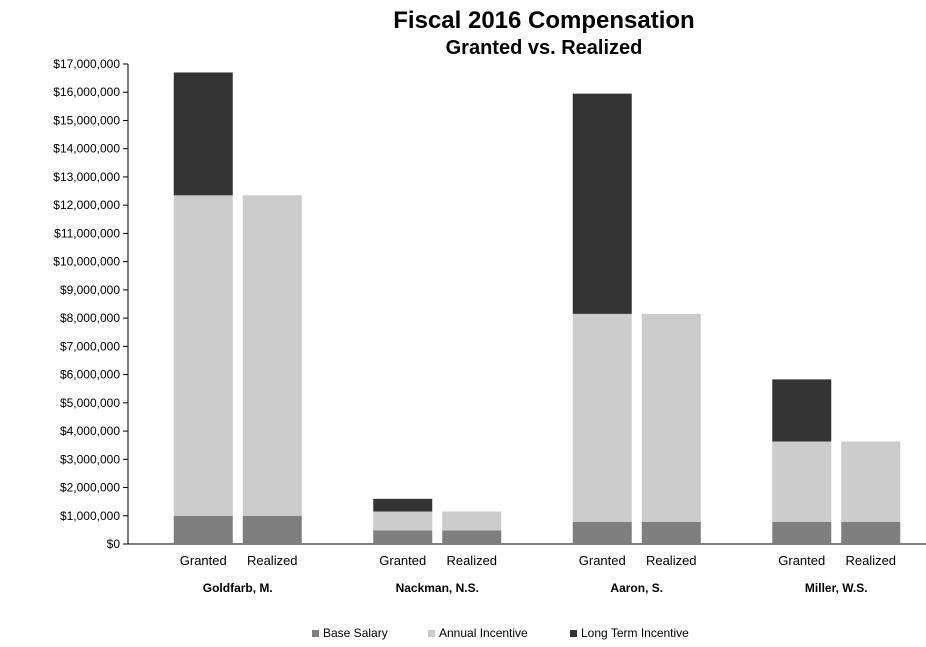 This screenshot has height=647, width=926. What do you see at coordinates (238, 588) in the screenshot?
I see `group-label: Goldfarb, M.` at bounding box center [238, 588].